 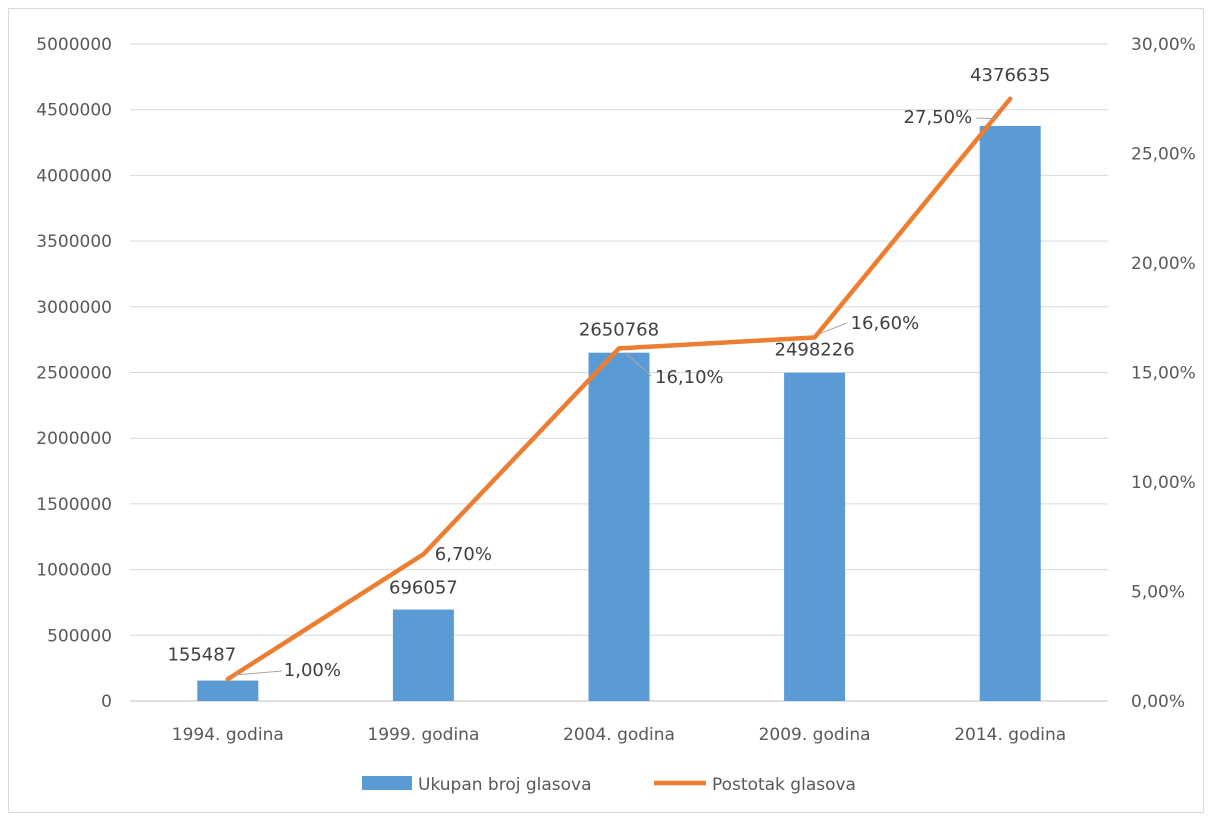 I want to click on right-tick-label: 25,00%, so click(x=1163, y=155).